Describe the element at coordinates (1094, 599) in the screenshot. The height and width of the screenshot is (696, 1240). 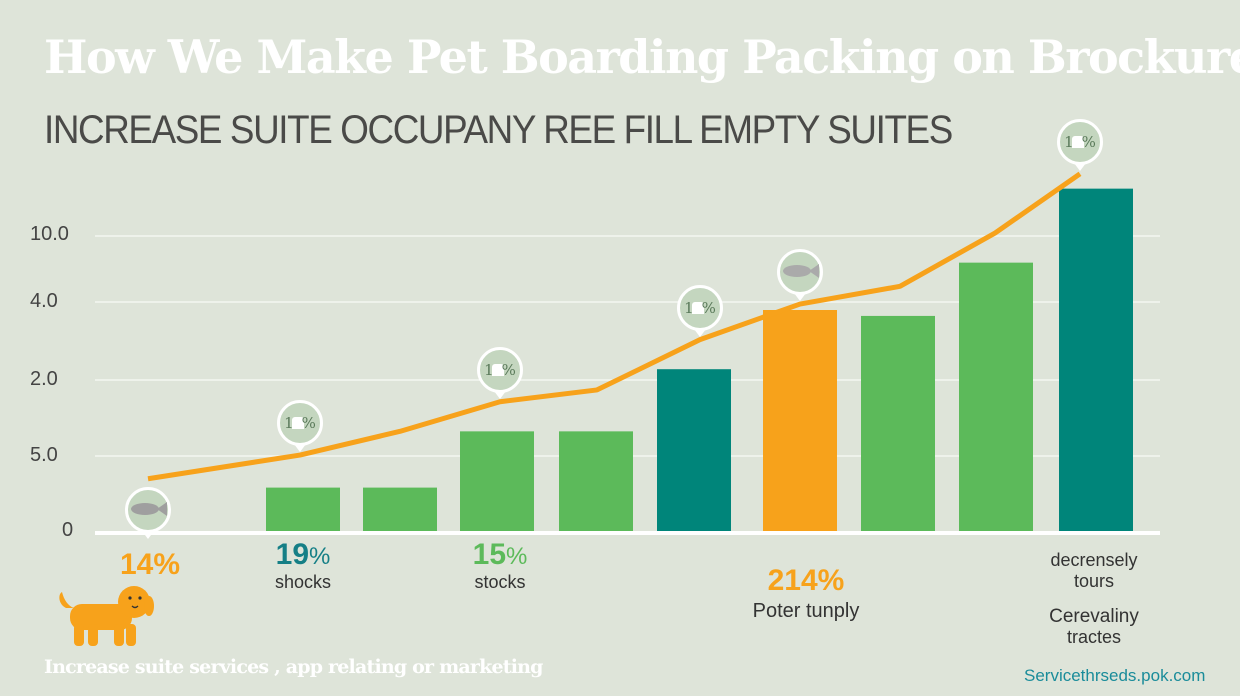
I see `callout-right: decrensely tours Cerevaliny tractes` at that location.